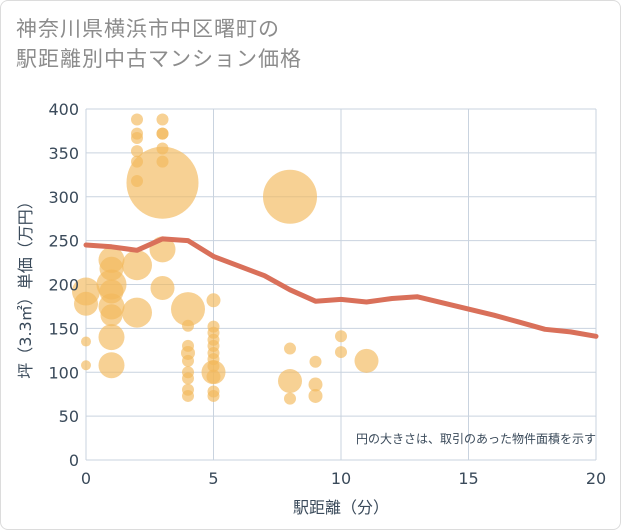 The image size is (621, 530). Describe the element at coordinates (63, 328) in the screenshot. I see `y-tick-label-3: 150` at that location.